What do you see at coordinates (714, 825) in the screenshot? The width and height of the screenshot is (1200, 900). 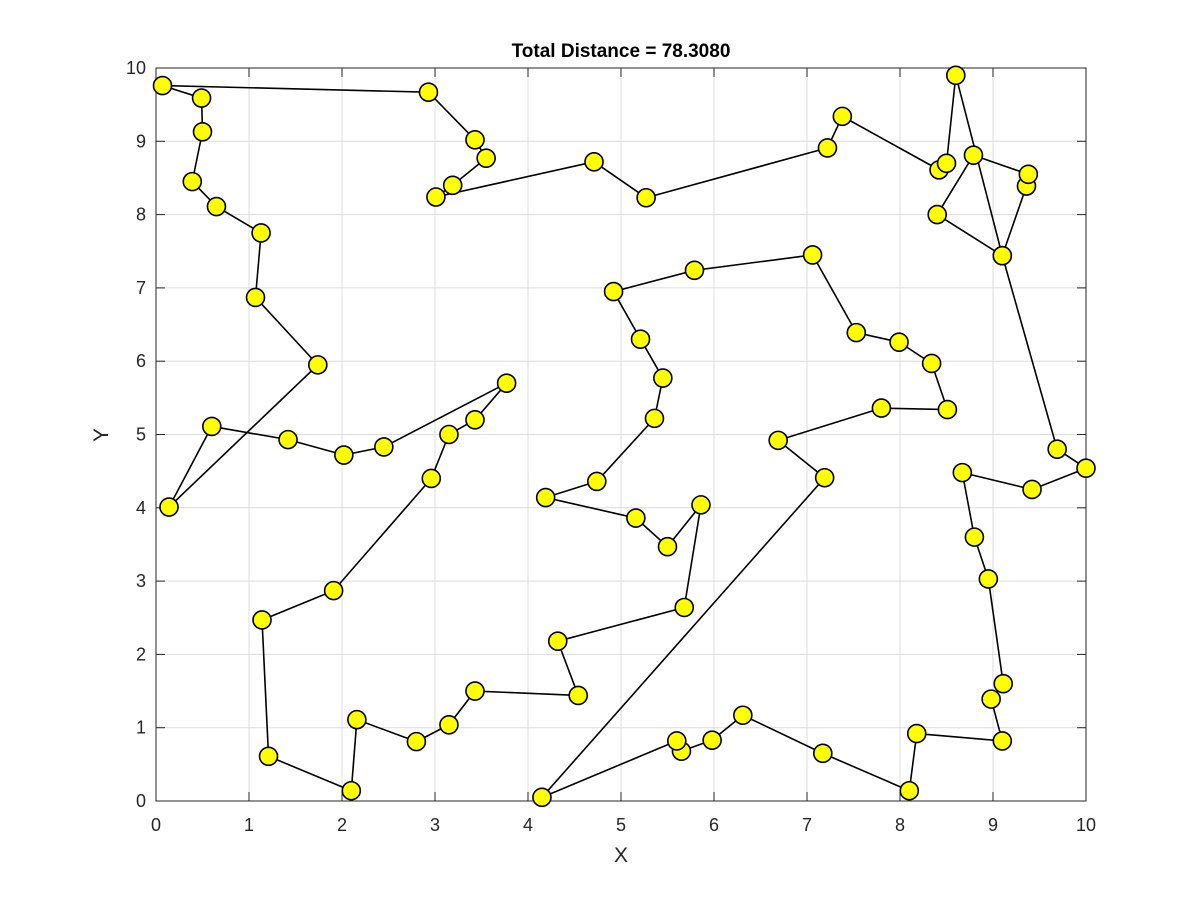 I see `x-tick-label: 6` at bounding box center [714, 825].